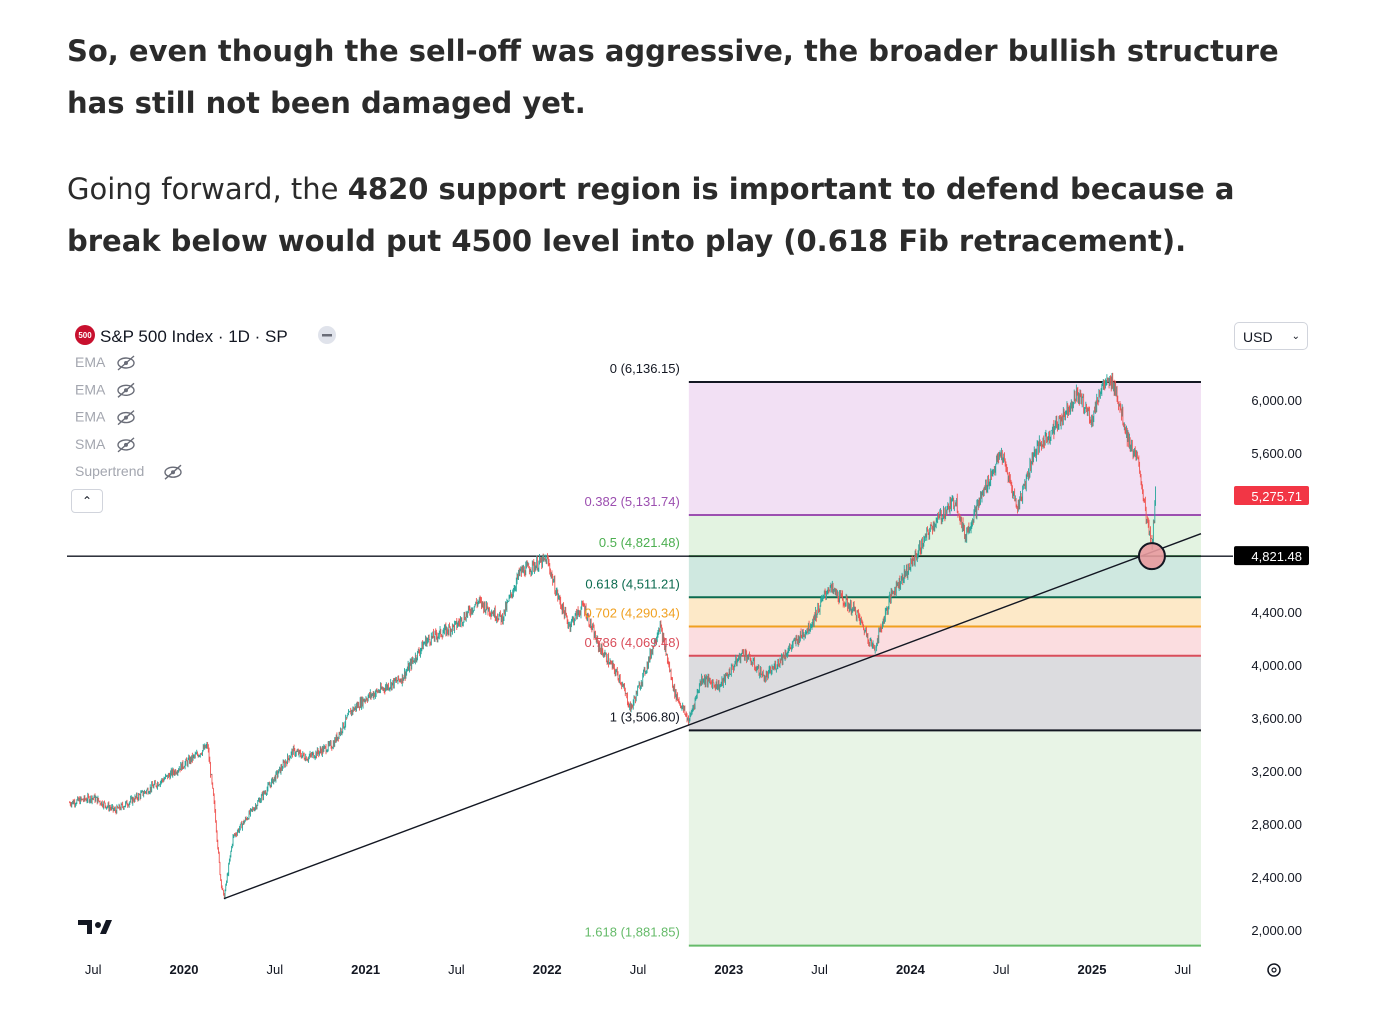 This screenshot has height=1022, width=1379. What do you see at coordinates (632, 583) in the screenshot?
I see `fib-label: 0.618 (4,511.21)` at bounding box center [632, 583].